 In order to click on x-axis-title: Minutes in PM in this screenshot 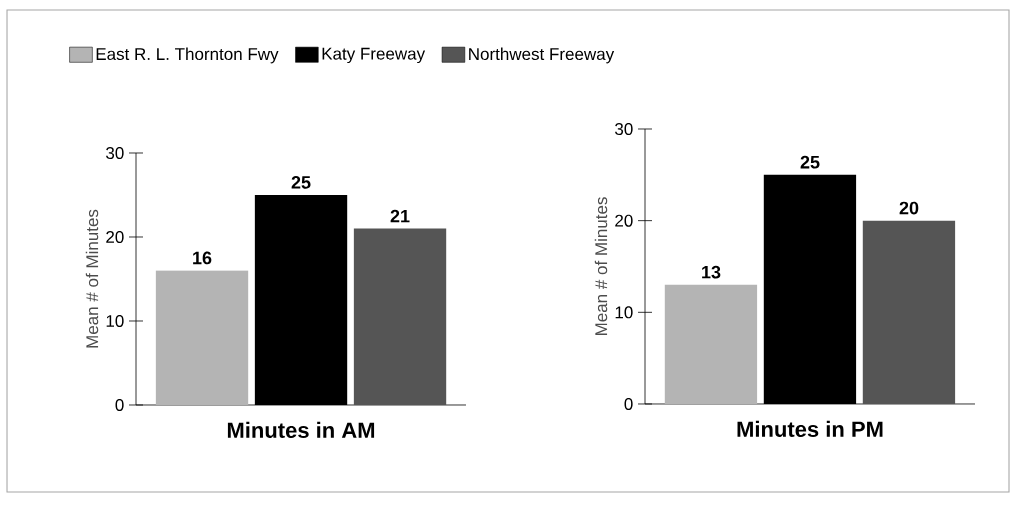, I will do `click(810, 428)`.